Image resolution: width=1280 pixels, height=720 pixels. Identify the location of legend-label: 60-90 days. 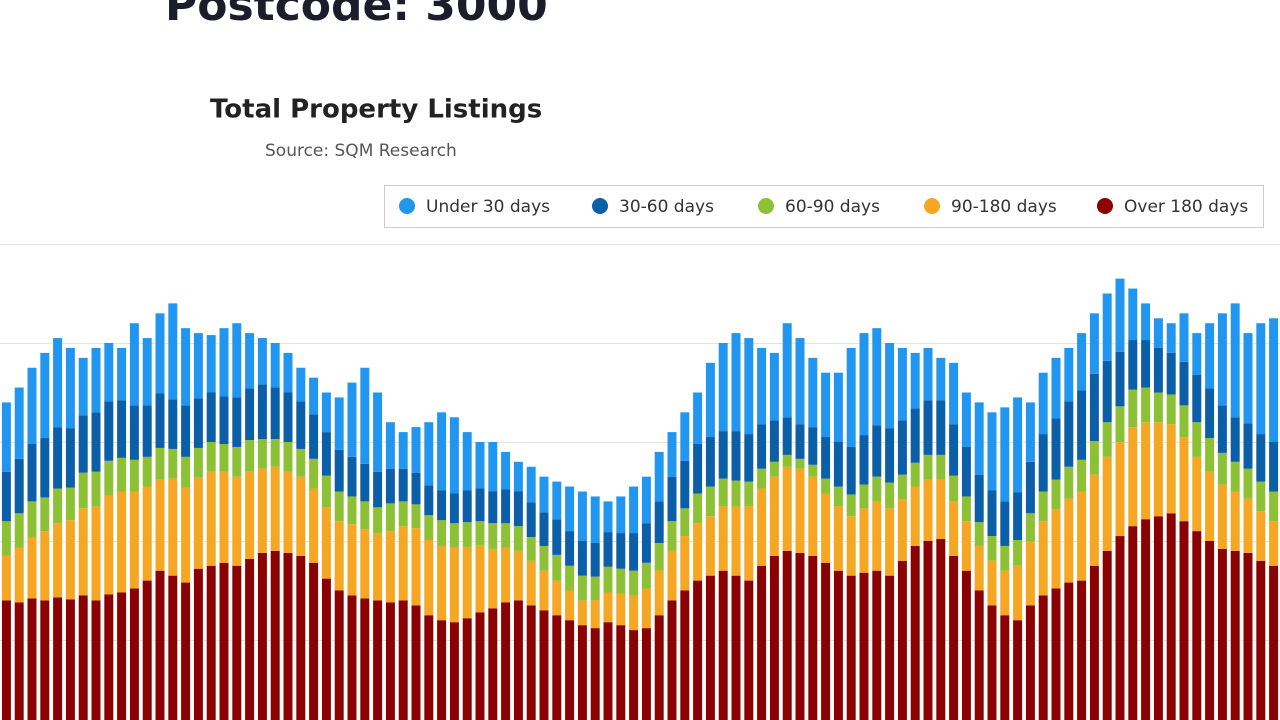
(832, 207).